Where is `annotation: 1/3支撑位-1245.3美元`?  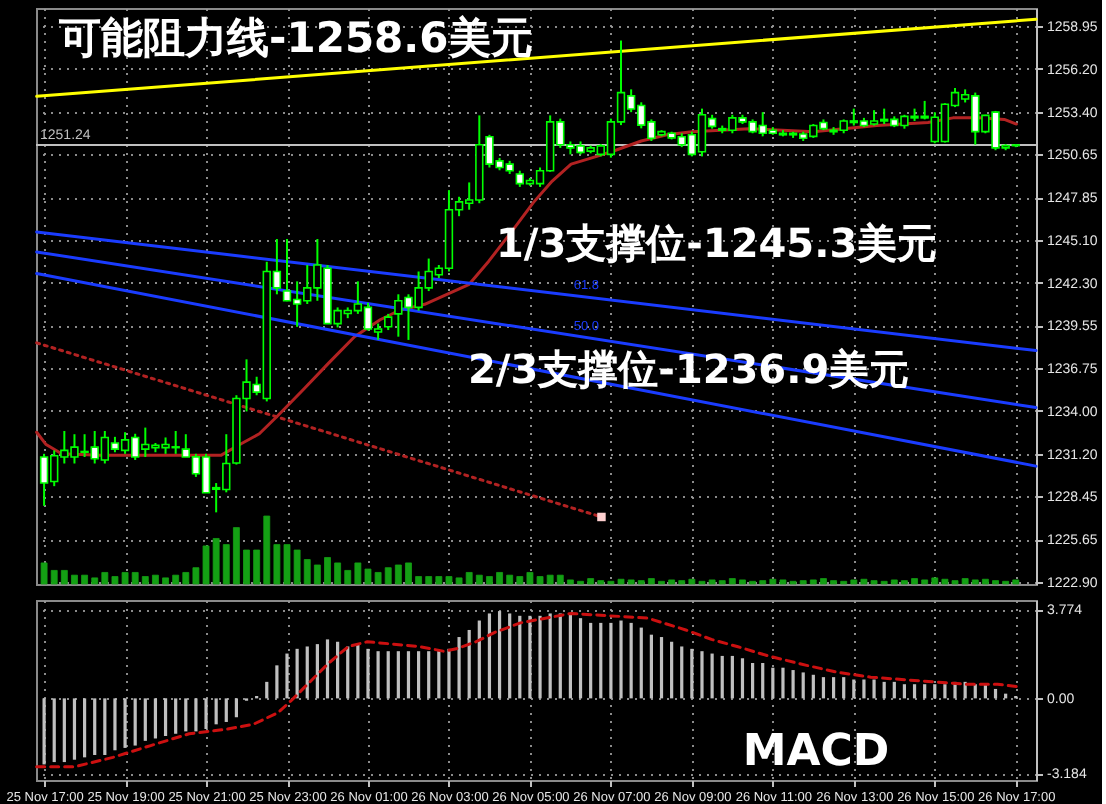
annotation: 1/3支撑位-1245.3美元 is located at coordinates (717, 243).